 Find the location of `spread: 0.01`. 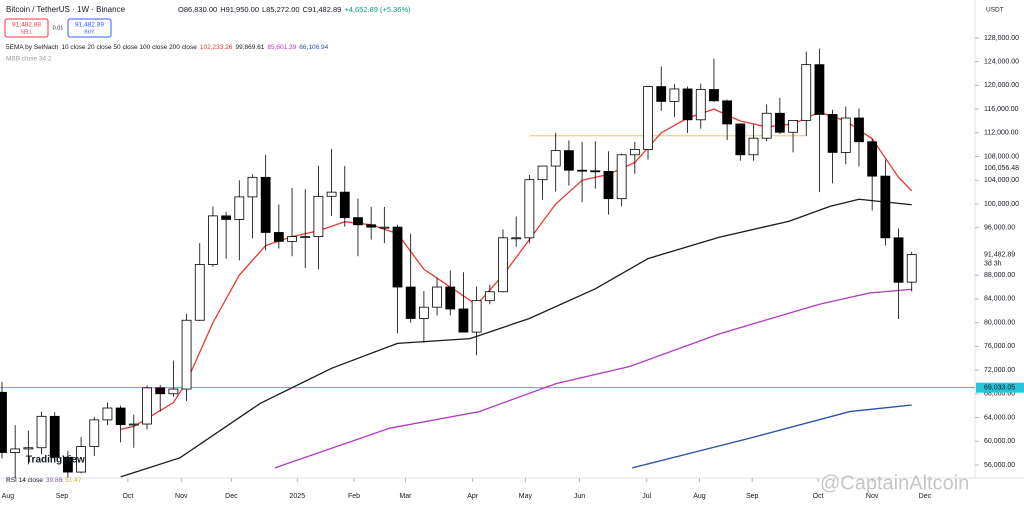

spread: 0.01 is located at coordinates (58, 28).